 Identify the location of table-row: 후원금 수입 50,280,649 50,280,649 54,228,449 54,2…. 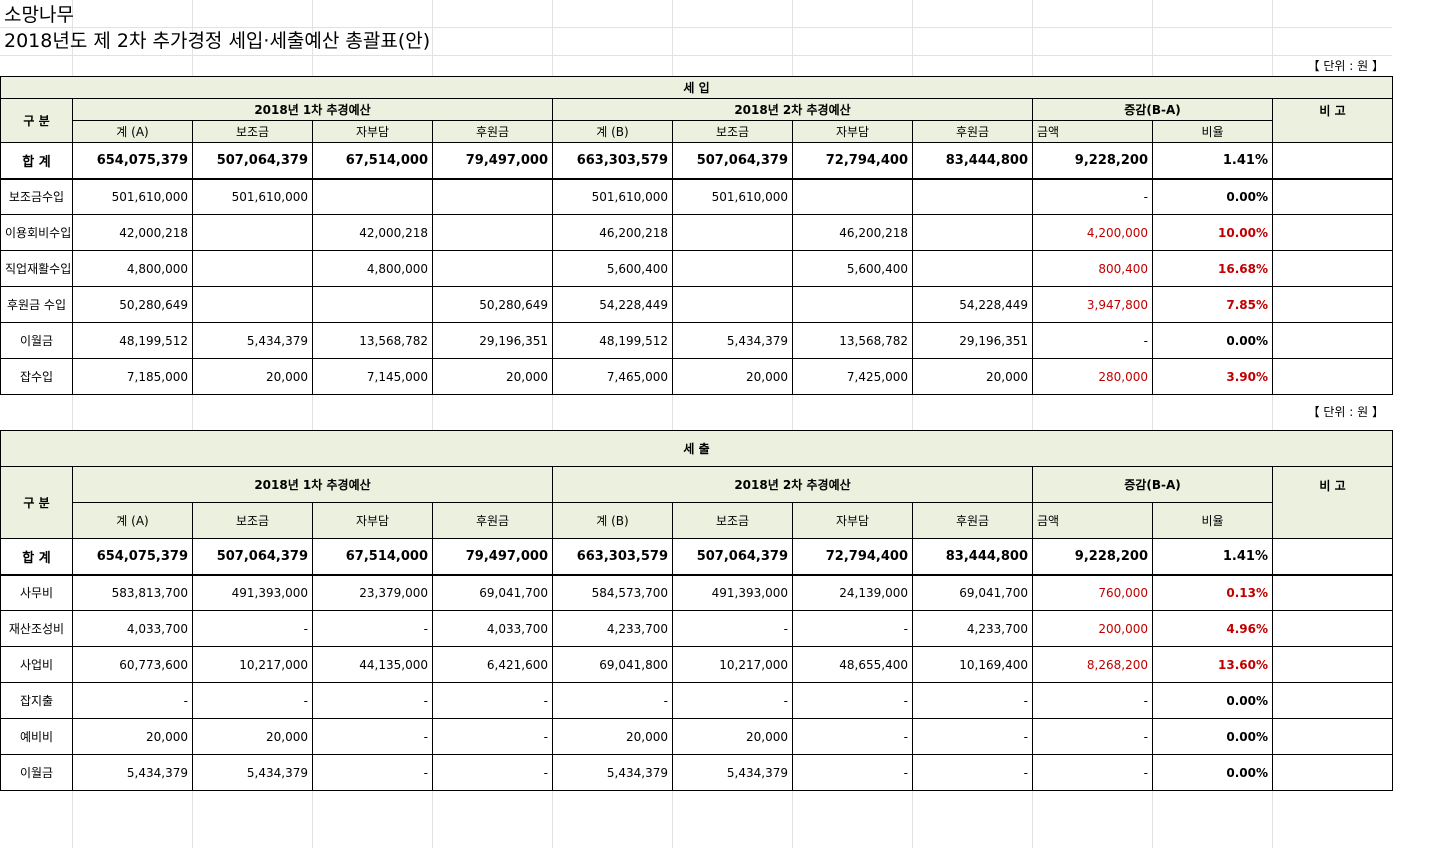
(697, 304).